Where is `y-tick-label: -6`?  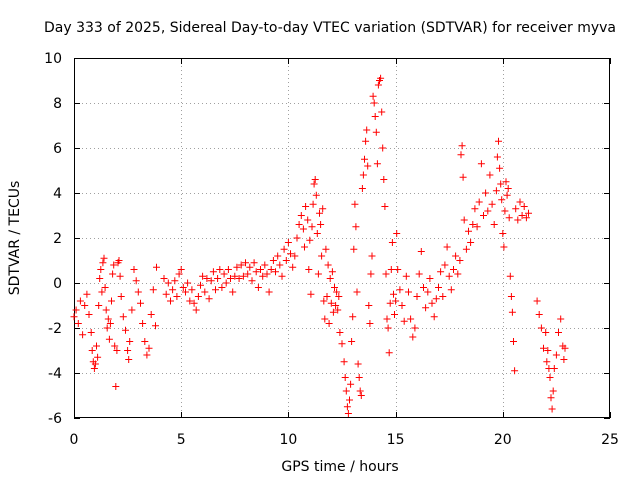
y-tick-label: -6 is located at coordinates (55, 419).